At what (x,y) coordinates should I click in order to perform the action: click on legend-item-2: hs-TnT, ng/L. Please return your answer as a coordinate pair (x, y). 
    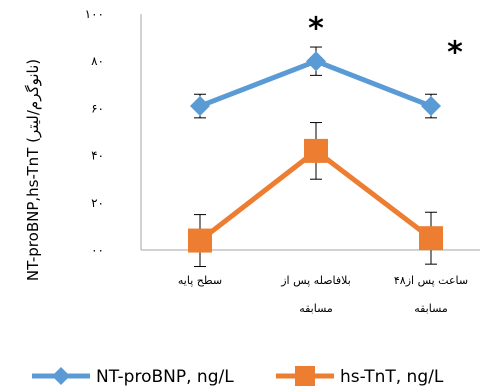
    Looking at the image, I should click on (360, 376).